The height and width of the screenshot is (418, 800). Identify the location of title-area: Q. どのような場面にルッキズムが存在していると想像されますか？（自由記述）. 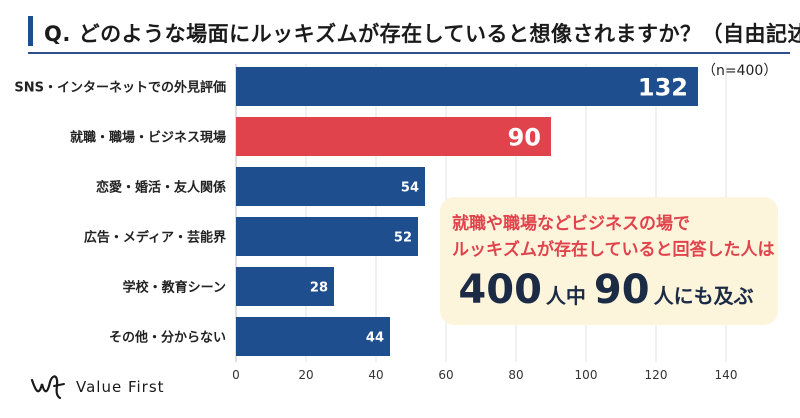
(414, 33).